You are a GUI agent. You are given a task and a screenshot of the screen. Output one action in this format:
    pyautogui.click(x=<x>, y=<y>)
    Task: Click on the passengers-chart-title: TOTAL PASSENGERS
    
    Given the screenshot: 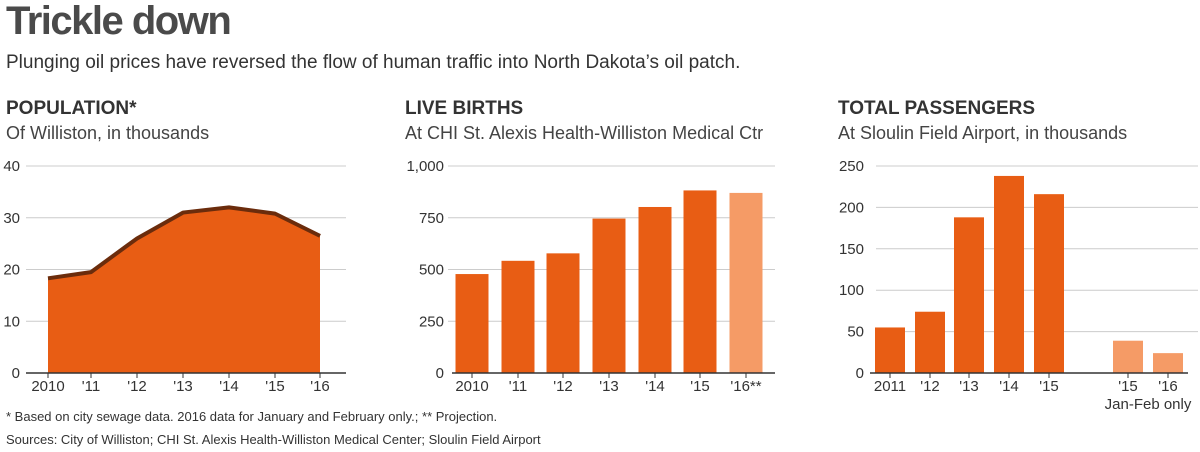 What is the action you would take?
    pyautogui.click(x=937, y=108)
    